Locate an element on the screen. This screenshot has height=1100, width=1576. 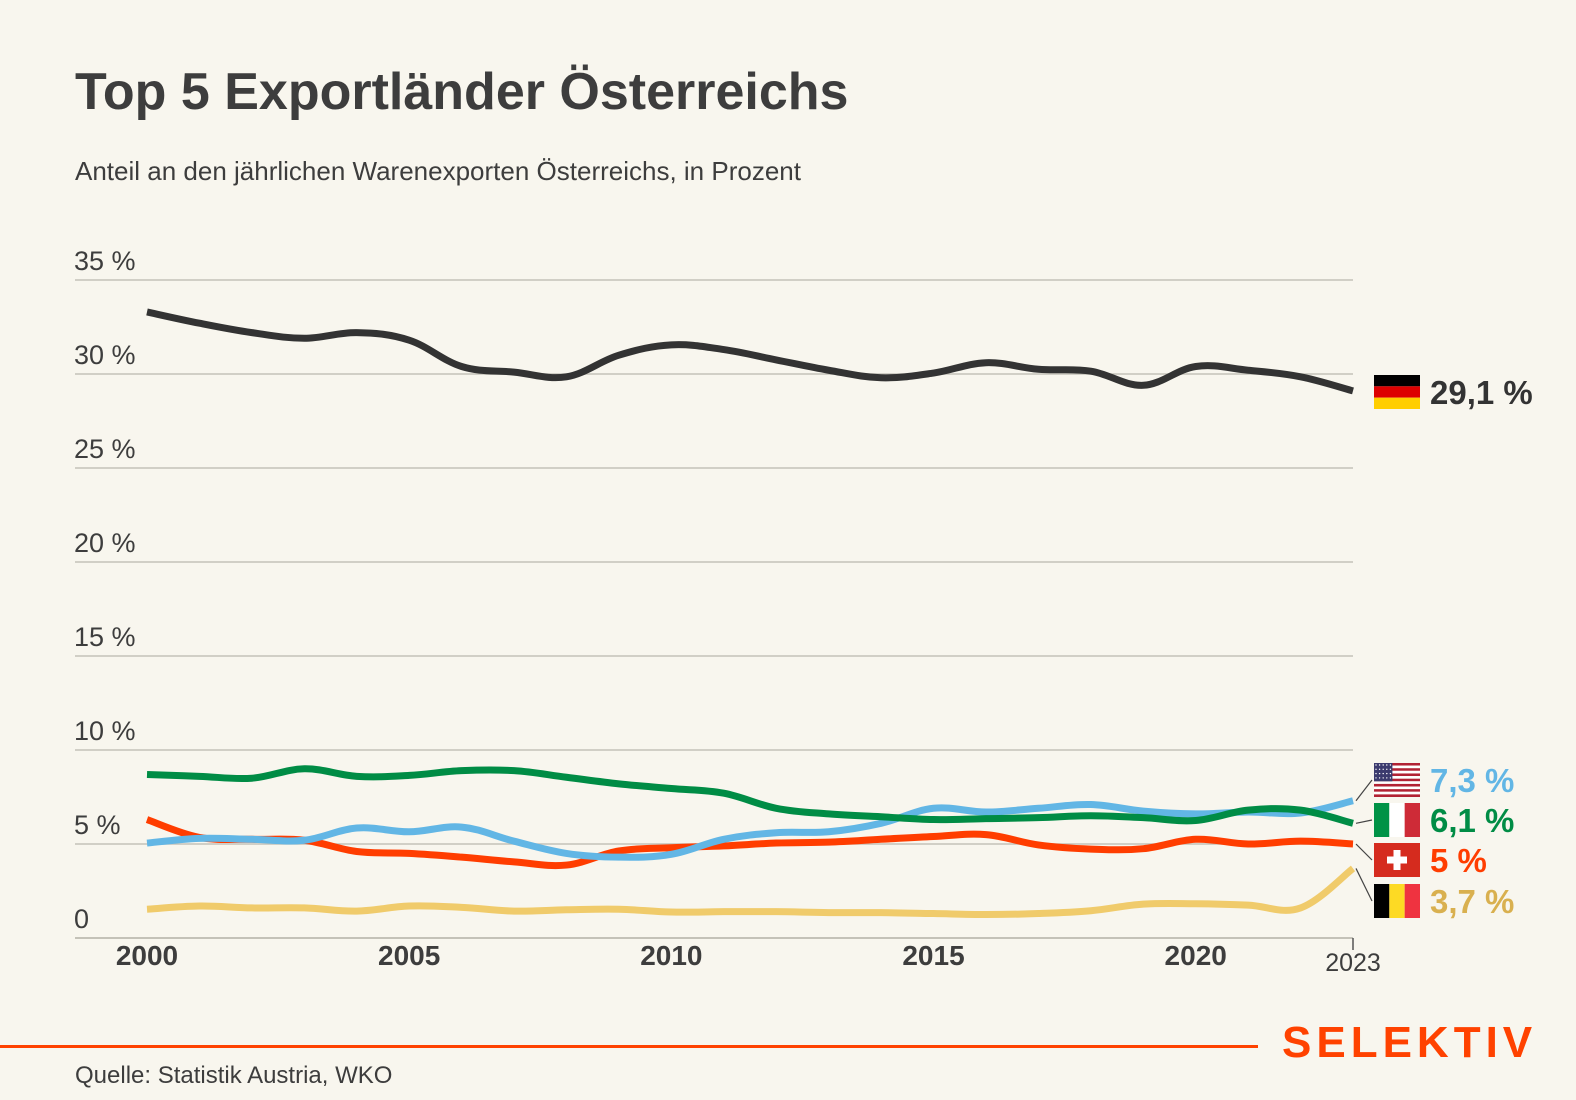
y-tick-label: 10 % is located at coordinates (105, 731).